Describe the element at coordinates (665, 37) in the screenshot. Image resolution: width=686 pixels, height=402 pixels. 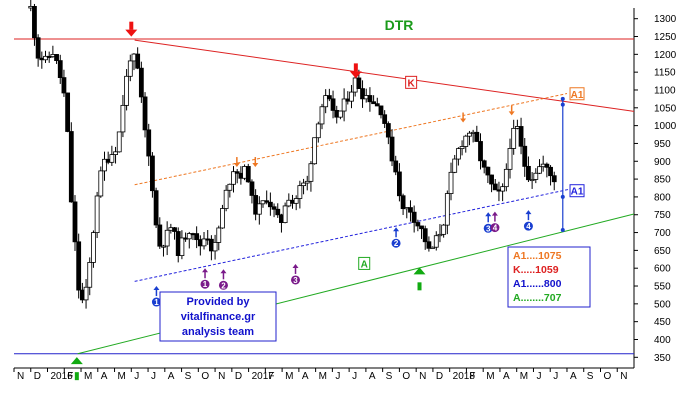
I see `y-tick-label: 1250` at that location.